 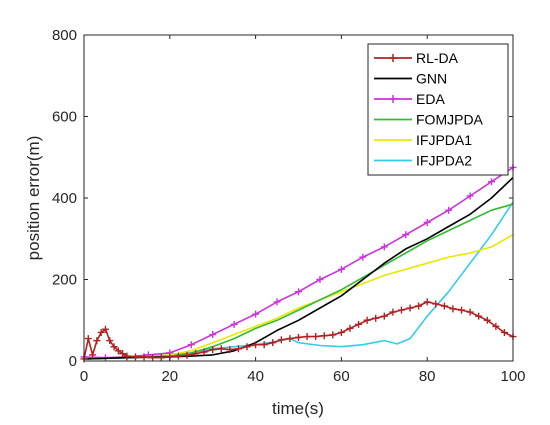 I want to click on legend-label-fomjpda: FOMJPDA, so click(x=450, y=120).